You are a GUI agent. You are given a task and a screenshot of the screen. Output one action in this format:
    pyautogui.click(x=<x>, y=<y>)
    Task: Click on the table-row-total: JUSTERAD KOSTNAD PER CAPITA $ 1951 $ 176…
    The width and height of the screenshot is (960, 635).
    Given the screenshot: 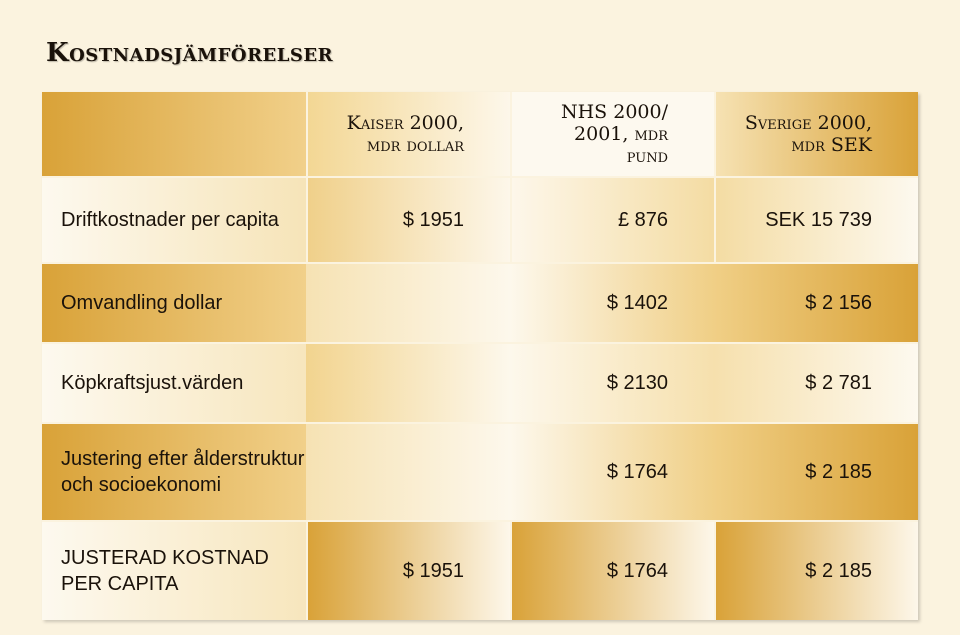 What is the action you would take?
    pyautogui.click(x=480, y=571)
    